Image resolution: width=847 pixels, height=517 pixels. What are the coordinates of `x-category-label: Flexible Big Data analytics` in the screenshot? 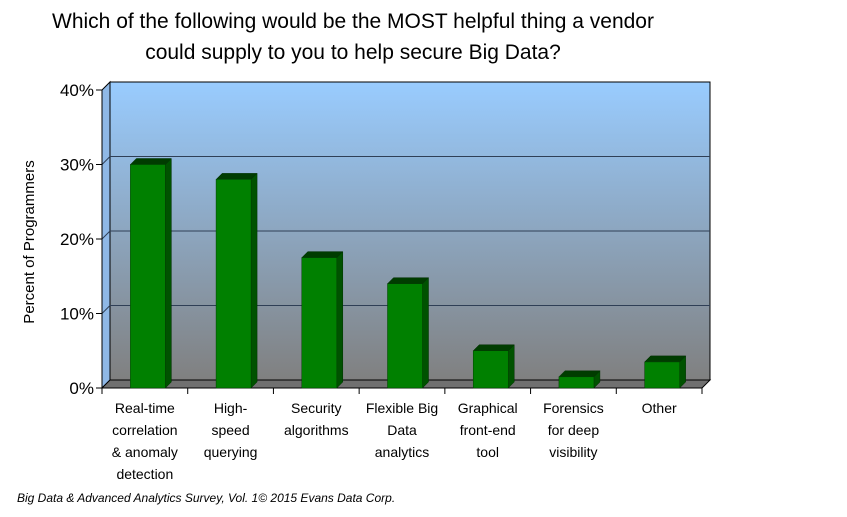 It's located at (402, 430).